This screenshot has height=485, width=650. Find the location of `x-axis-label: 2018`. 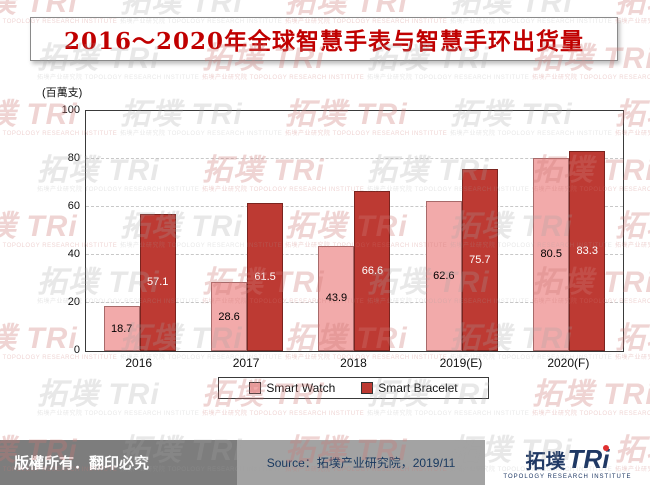

x-axis-label: 2018 is located at coordinates (353, 363).